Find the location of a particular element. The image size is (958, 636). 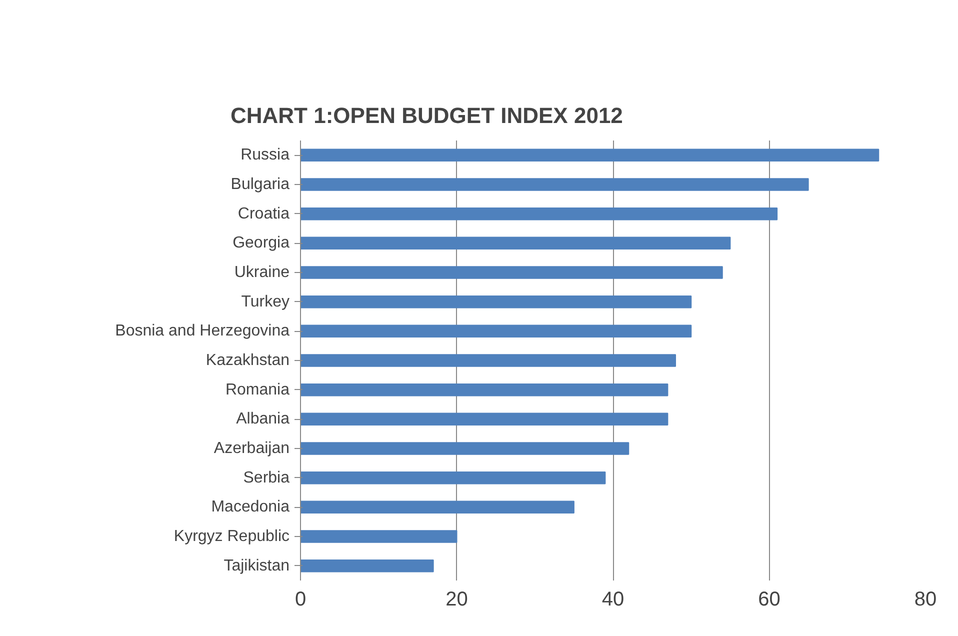

y-tick-label: Kazakhstan is located at coordinates (248, 360).